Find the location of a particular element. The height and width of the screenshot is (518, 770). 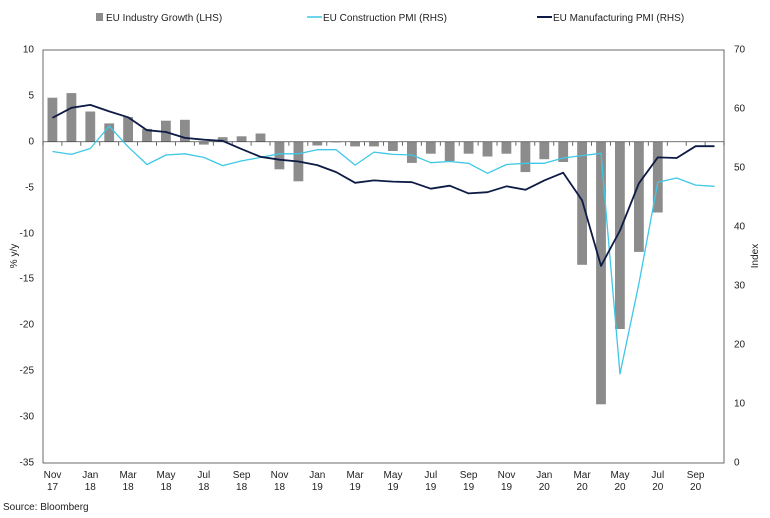

left-tick-label: -20 is located at coordinates (27, 325).